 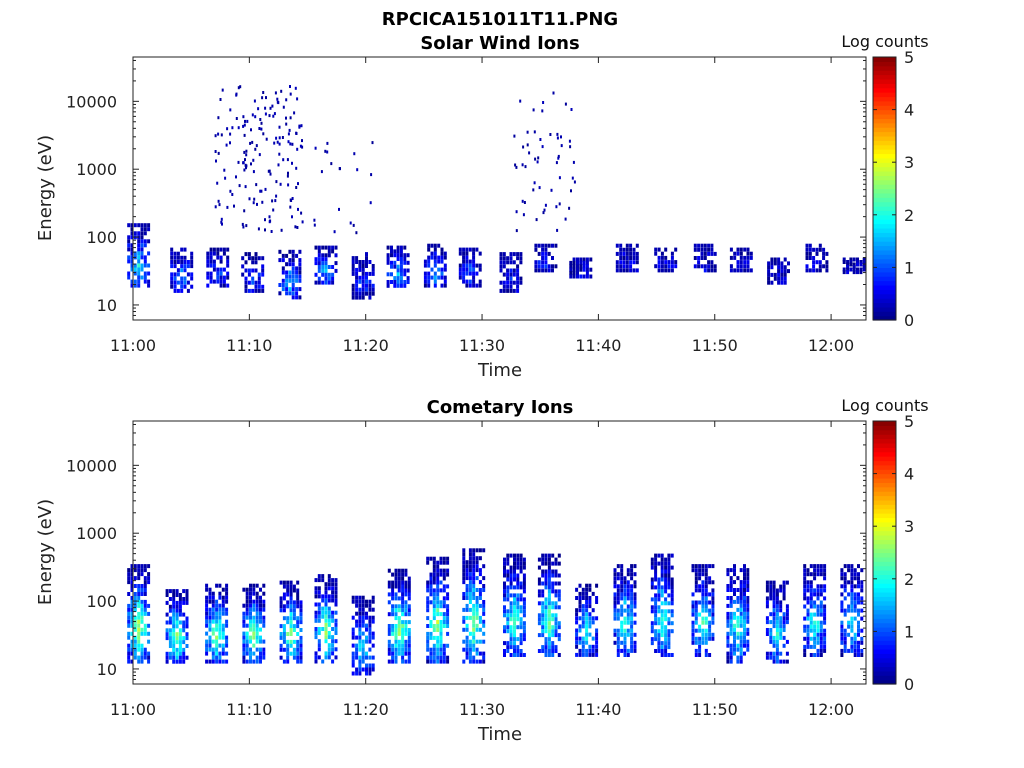 I want to click on x-tick-label: 11:40, so click(x=598, y=709).